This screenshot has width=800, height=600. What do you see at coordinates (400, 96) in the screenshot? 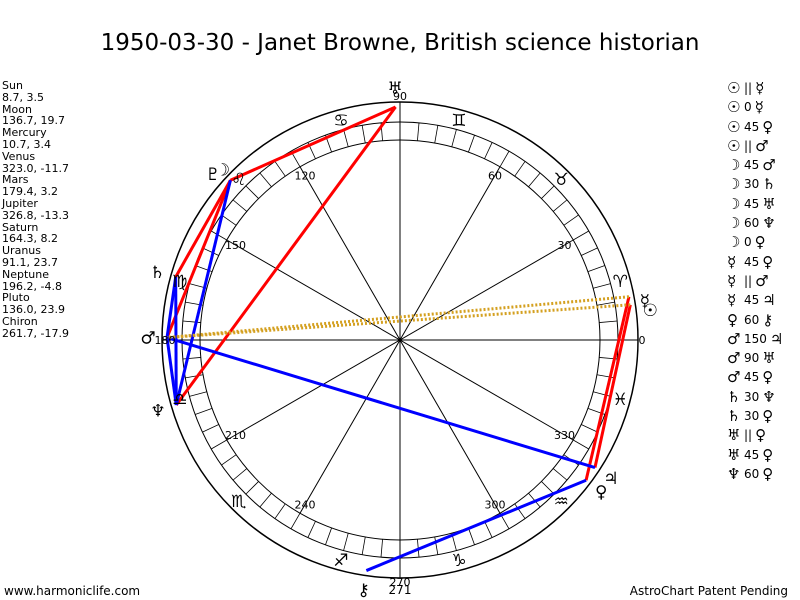
I see `degree-label: 90` at bounding box center [400, 96].